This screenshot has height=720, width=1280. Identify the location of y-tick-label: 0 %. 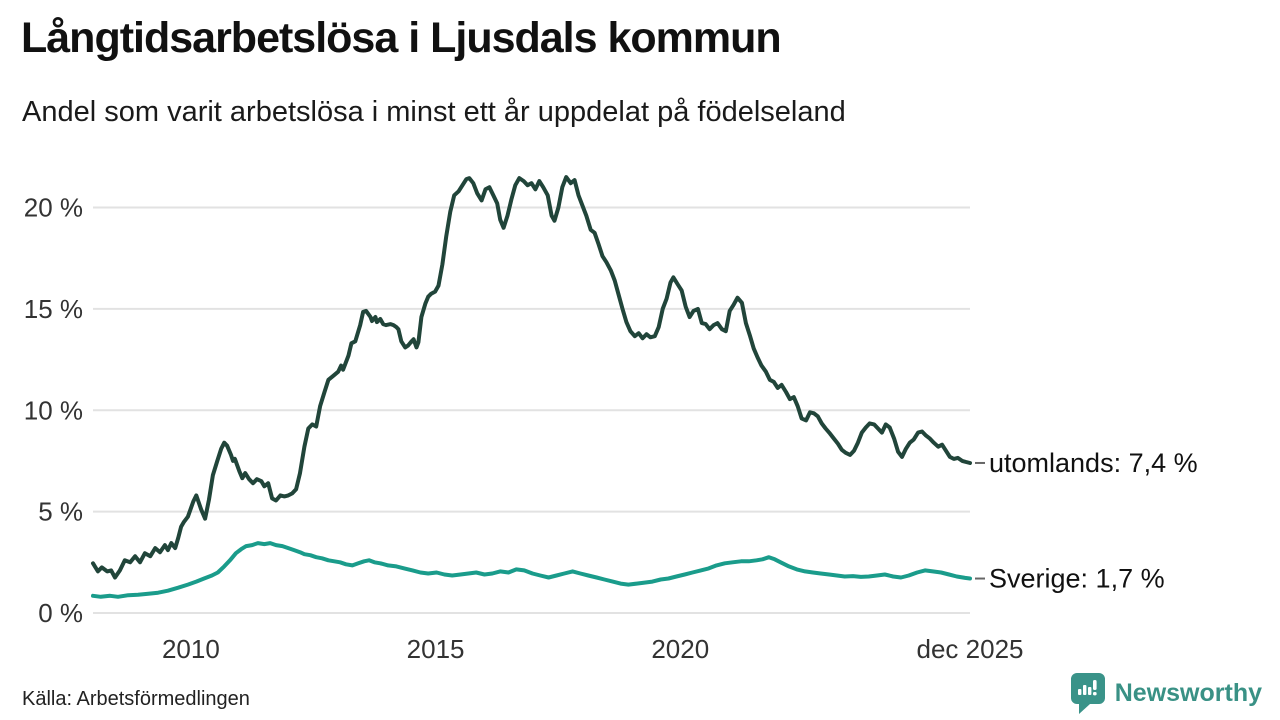
(60, 613).